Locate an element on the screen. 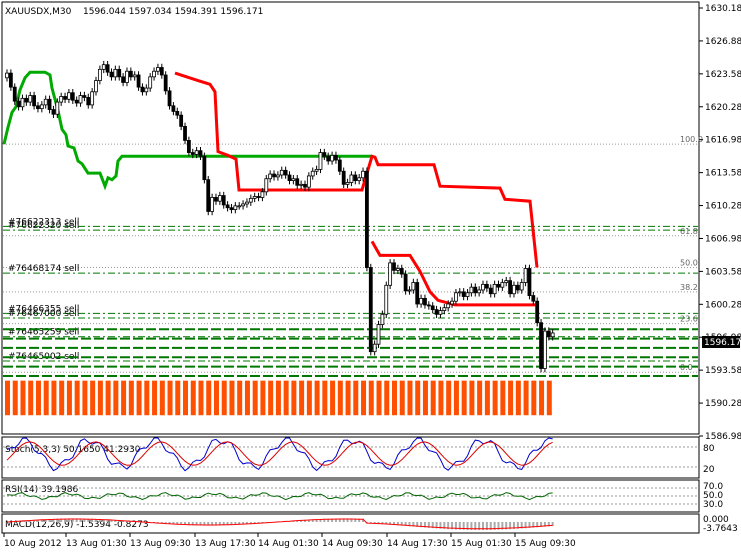 Image resolution: width=741 pixels, height=553 pixels. rsi-level-30: 30.0 is located at coordinates (713, 505).